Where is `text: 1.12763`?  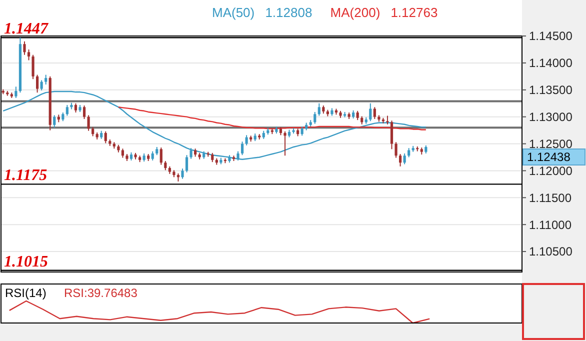 text: 1.12763 is located at coordinates (414, 12).